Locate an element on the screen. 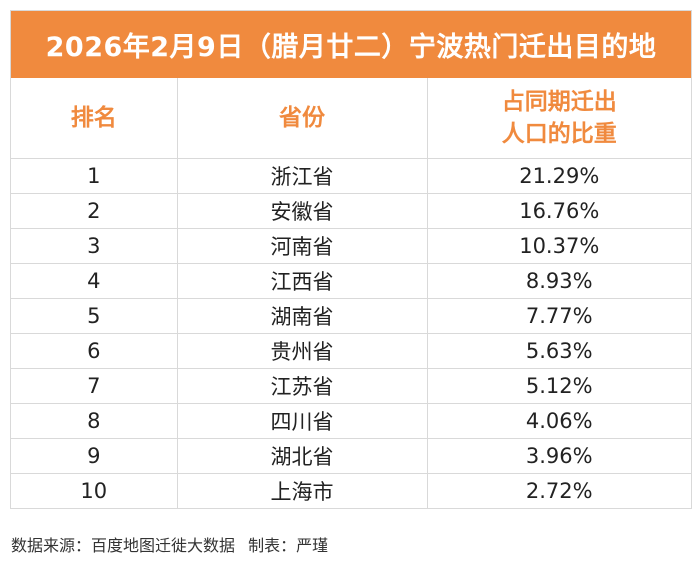  table-row: 5 湖南省 7.77% is located at coordinates (351, 316).